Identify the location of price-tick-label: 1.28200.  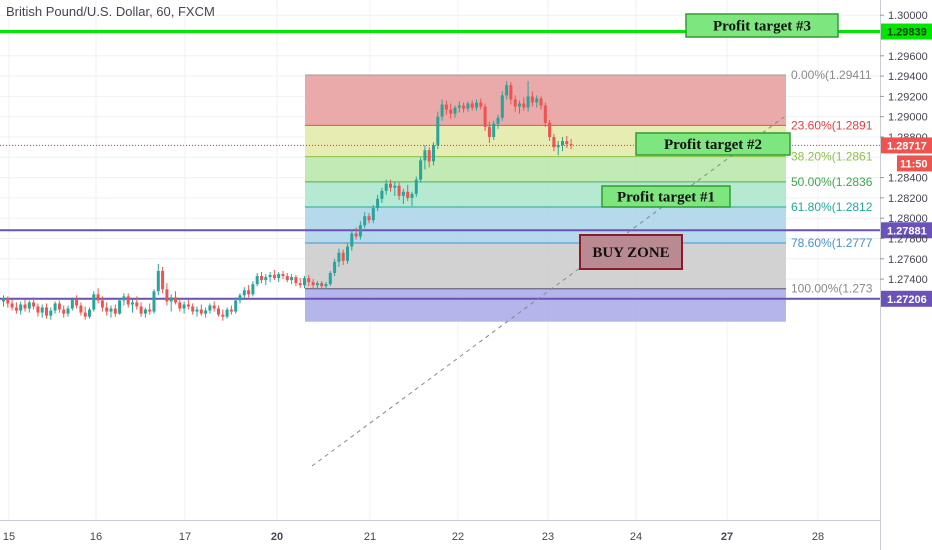
(908, 199).